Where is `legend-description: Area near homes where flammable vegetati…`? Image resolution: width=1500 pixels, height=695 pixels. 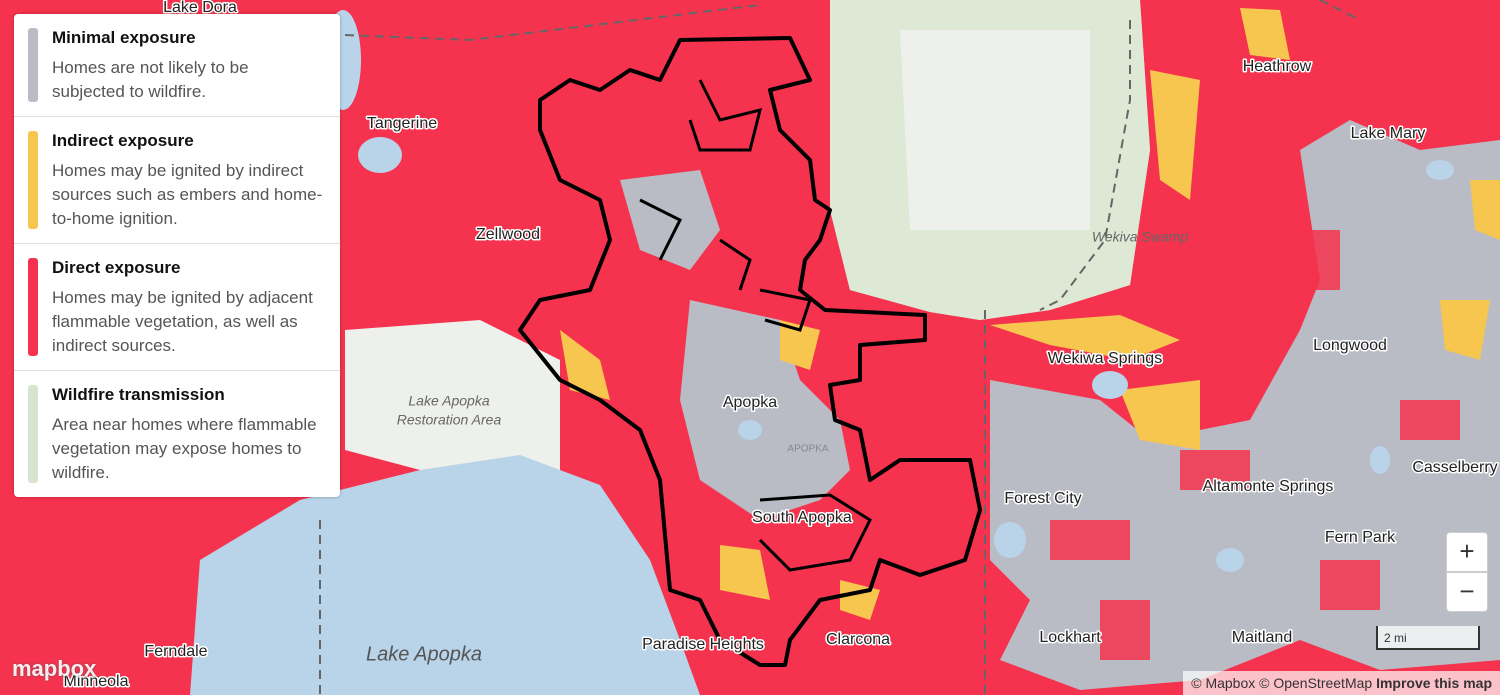
legend-description: Area near homes where flammable vegetati… is located at coordinates (184, 448).